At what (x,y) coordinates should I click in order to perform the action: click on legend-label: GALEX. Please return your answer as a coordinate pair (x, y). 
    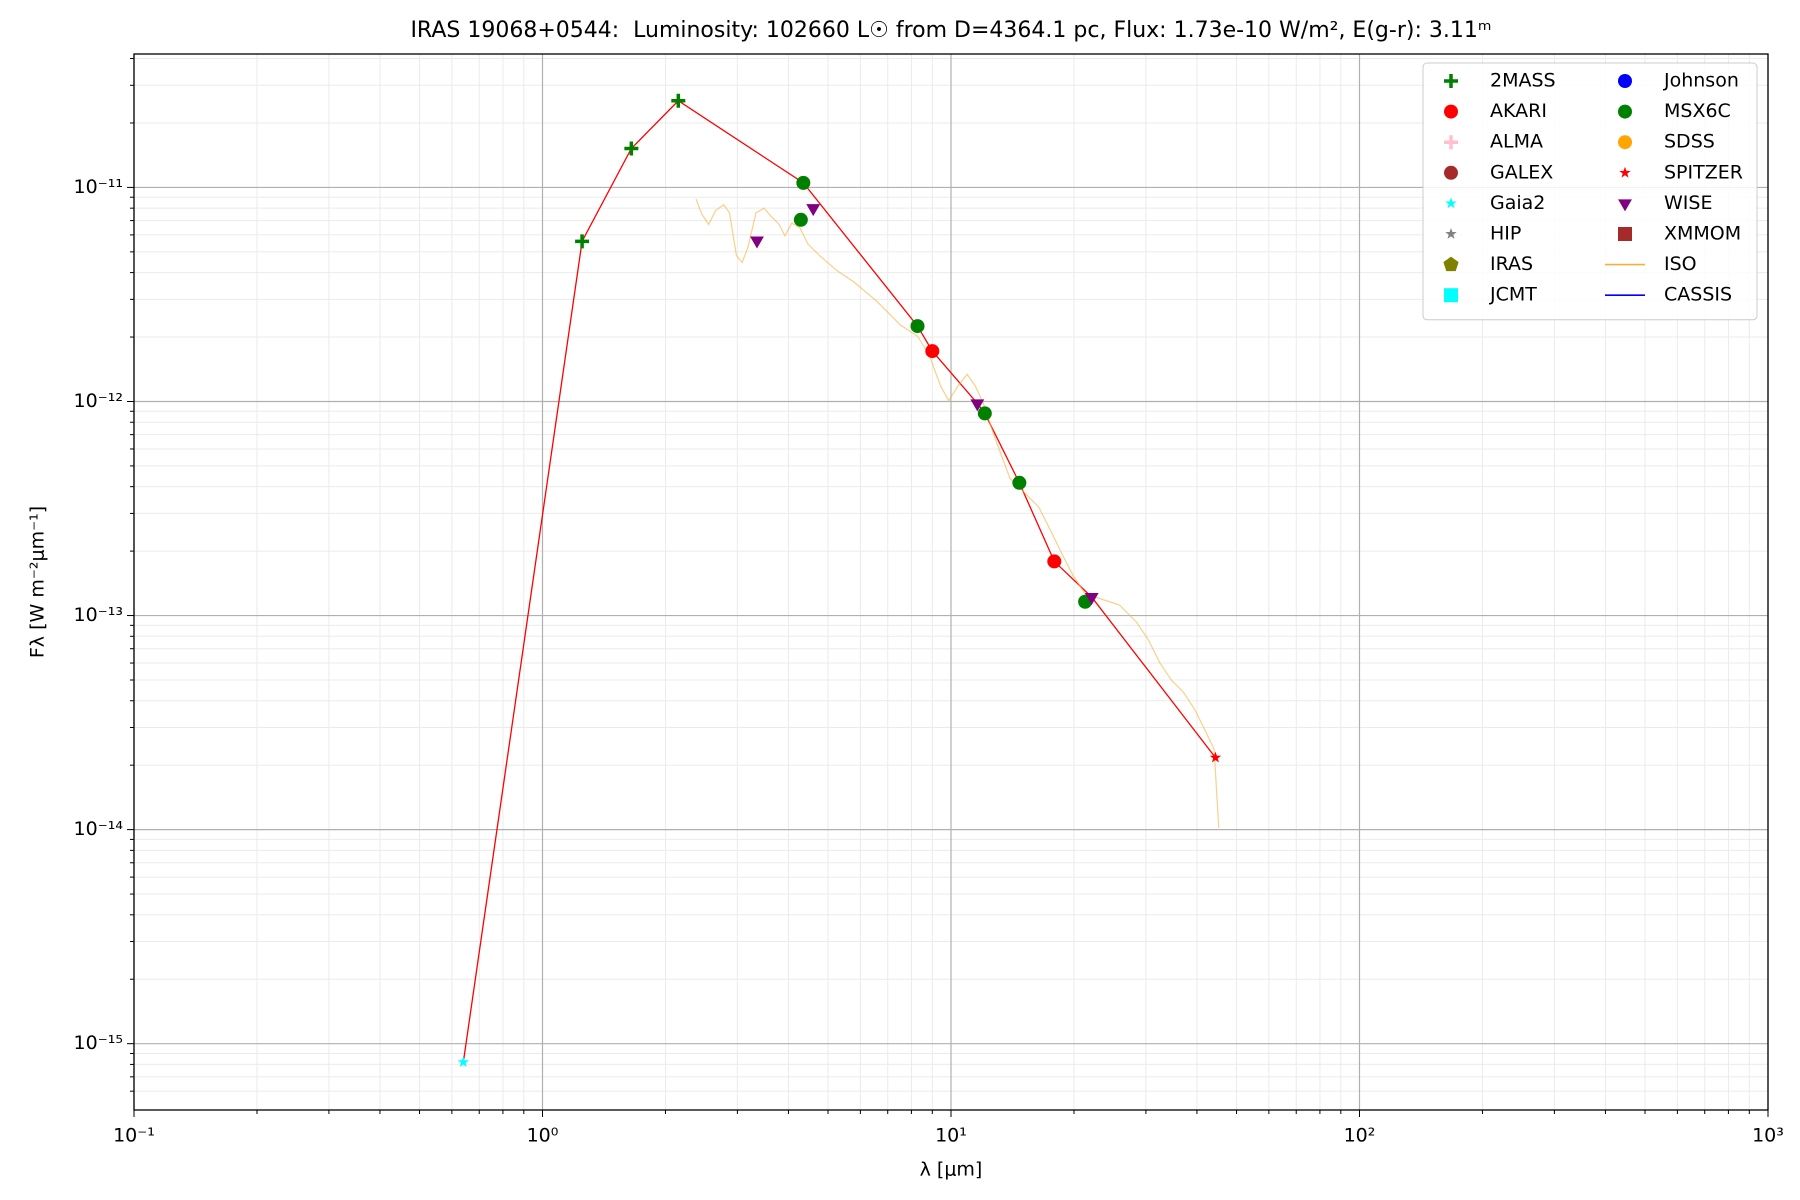
    Looking at the image, I should click on (1521, 172).